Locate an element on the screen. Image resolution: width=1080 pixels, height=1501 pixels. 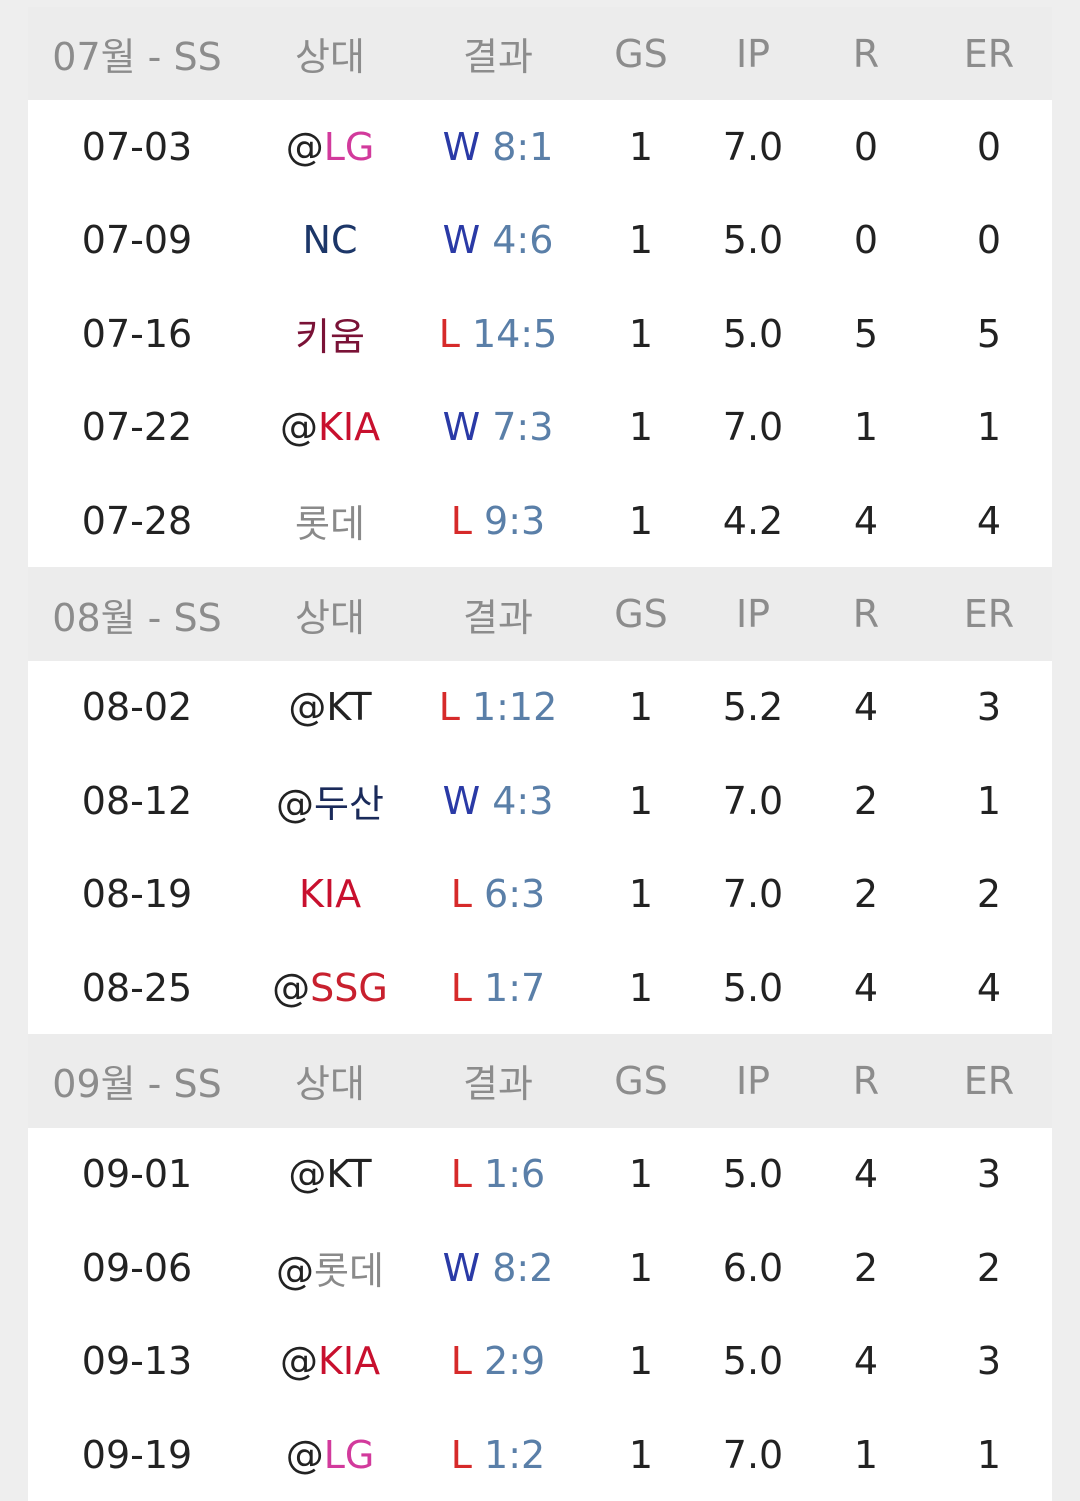
header-cell: 07월 - SS is located at coordinates (137, 57).